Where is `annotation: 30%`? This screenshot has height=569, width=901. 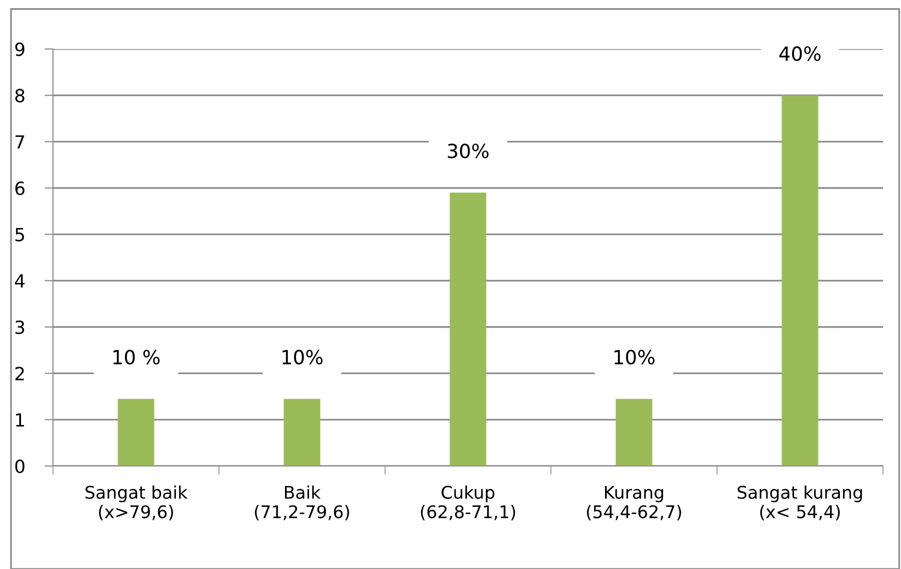
annotation: 30% is located at coordinates (468, 151).